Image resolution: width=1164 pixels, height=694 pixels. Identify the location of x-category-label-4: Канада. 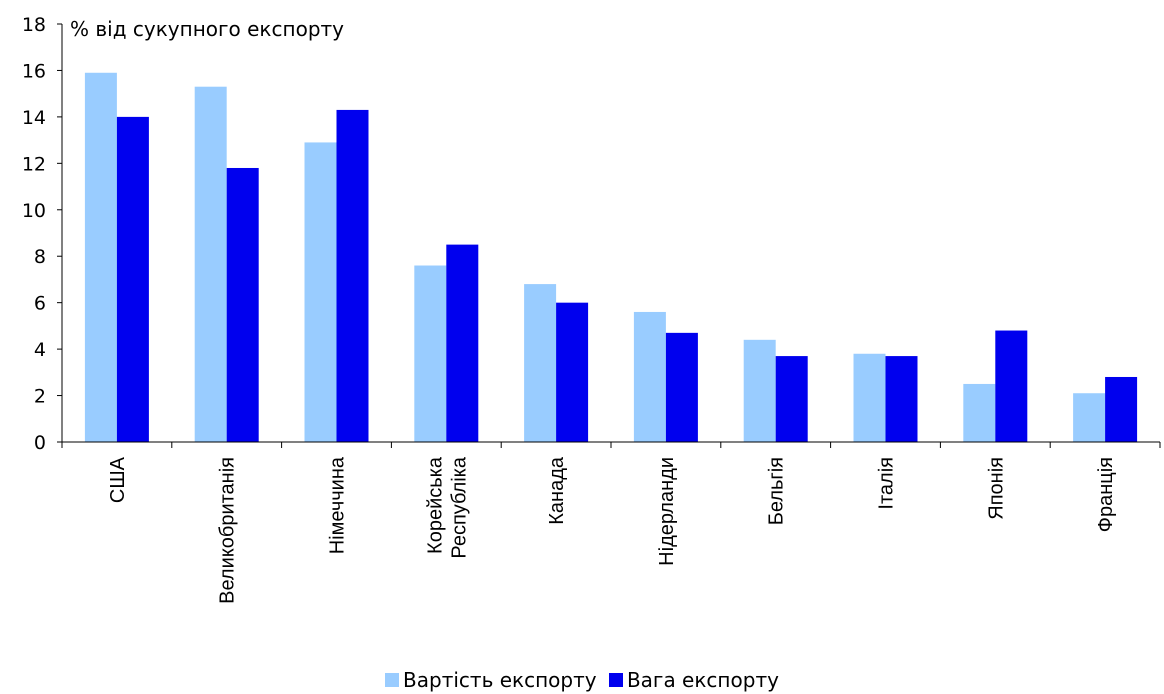
(557, 490).